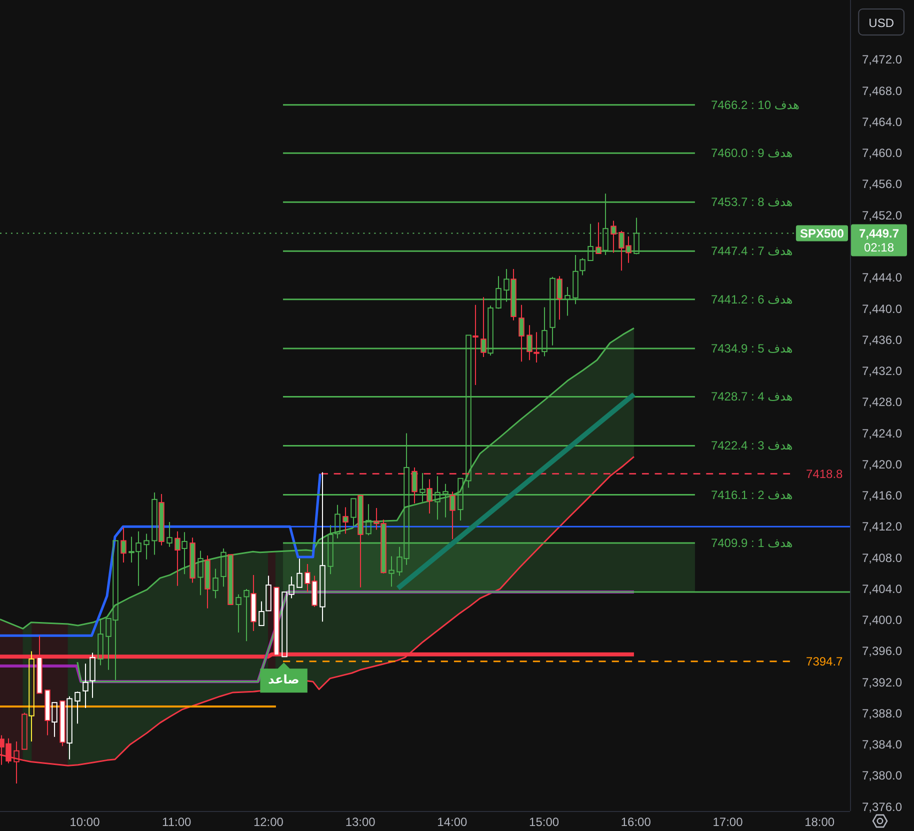 The width and height of the screenshot is (914, 831). Describe the element at coordinates (822, 233) in the screenshot. I see `ref-line-label: SPX500` at that location.